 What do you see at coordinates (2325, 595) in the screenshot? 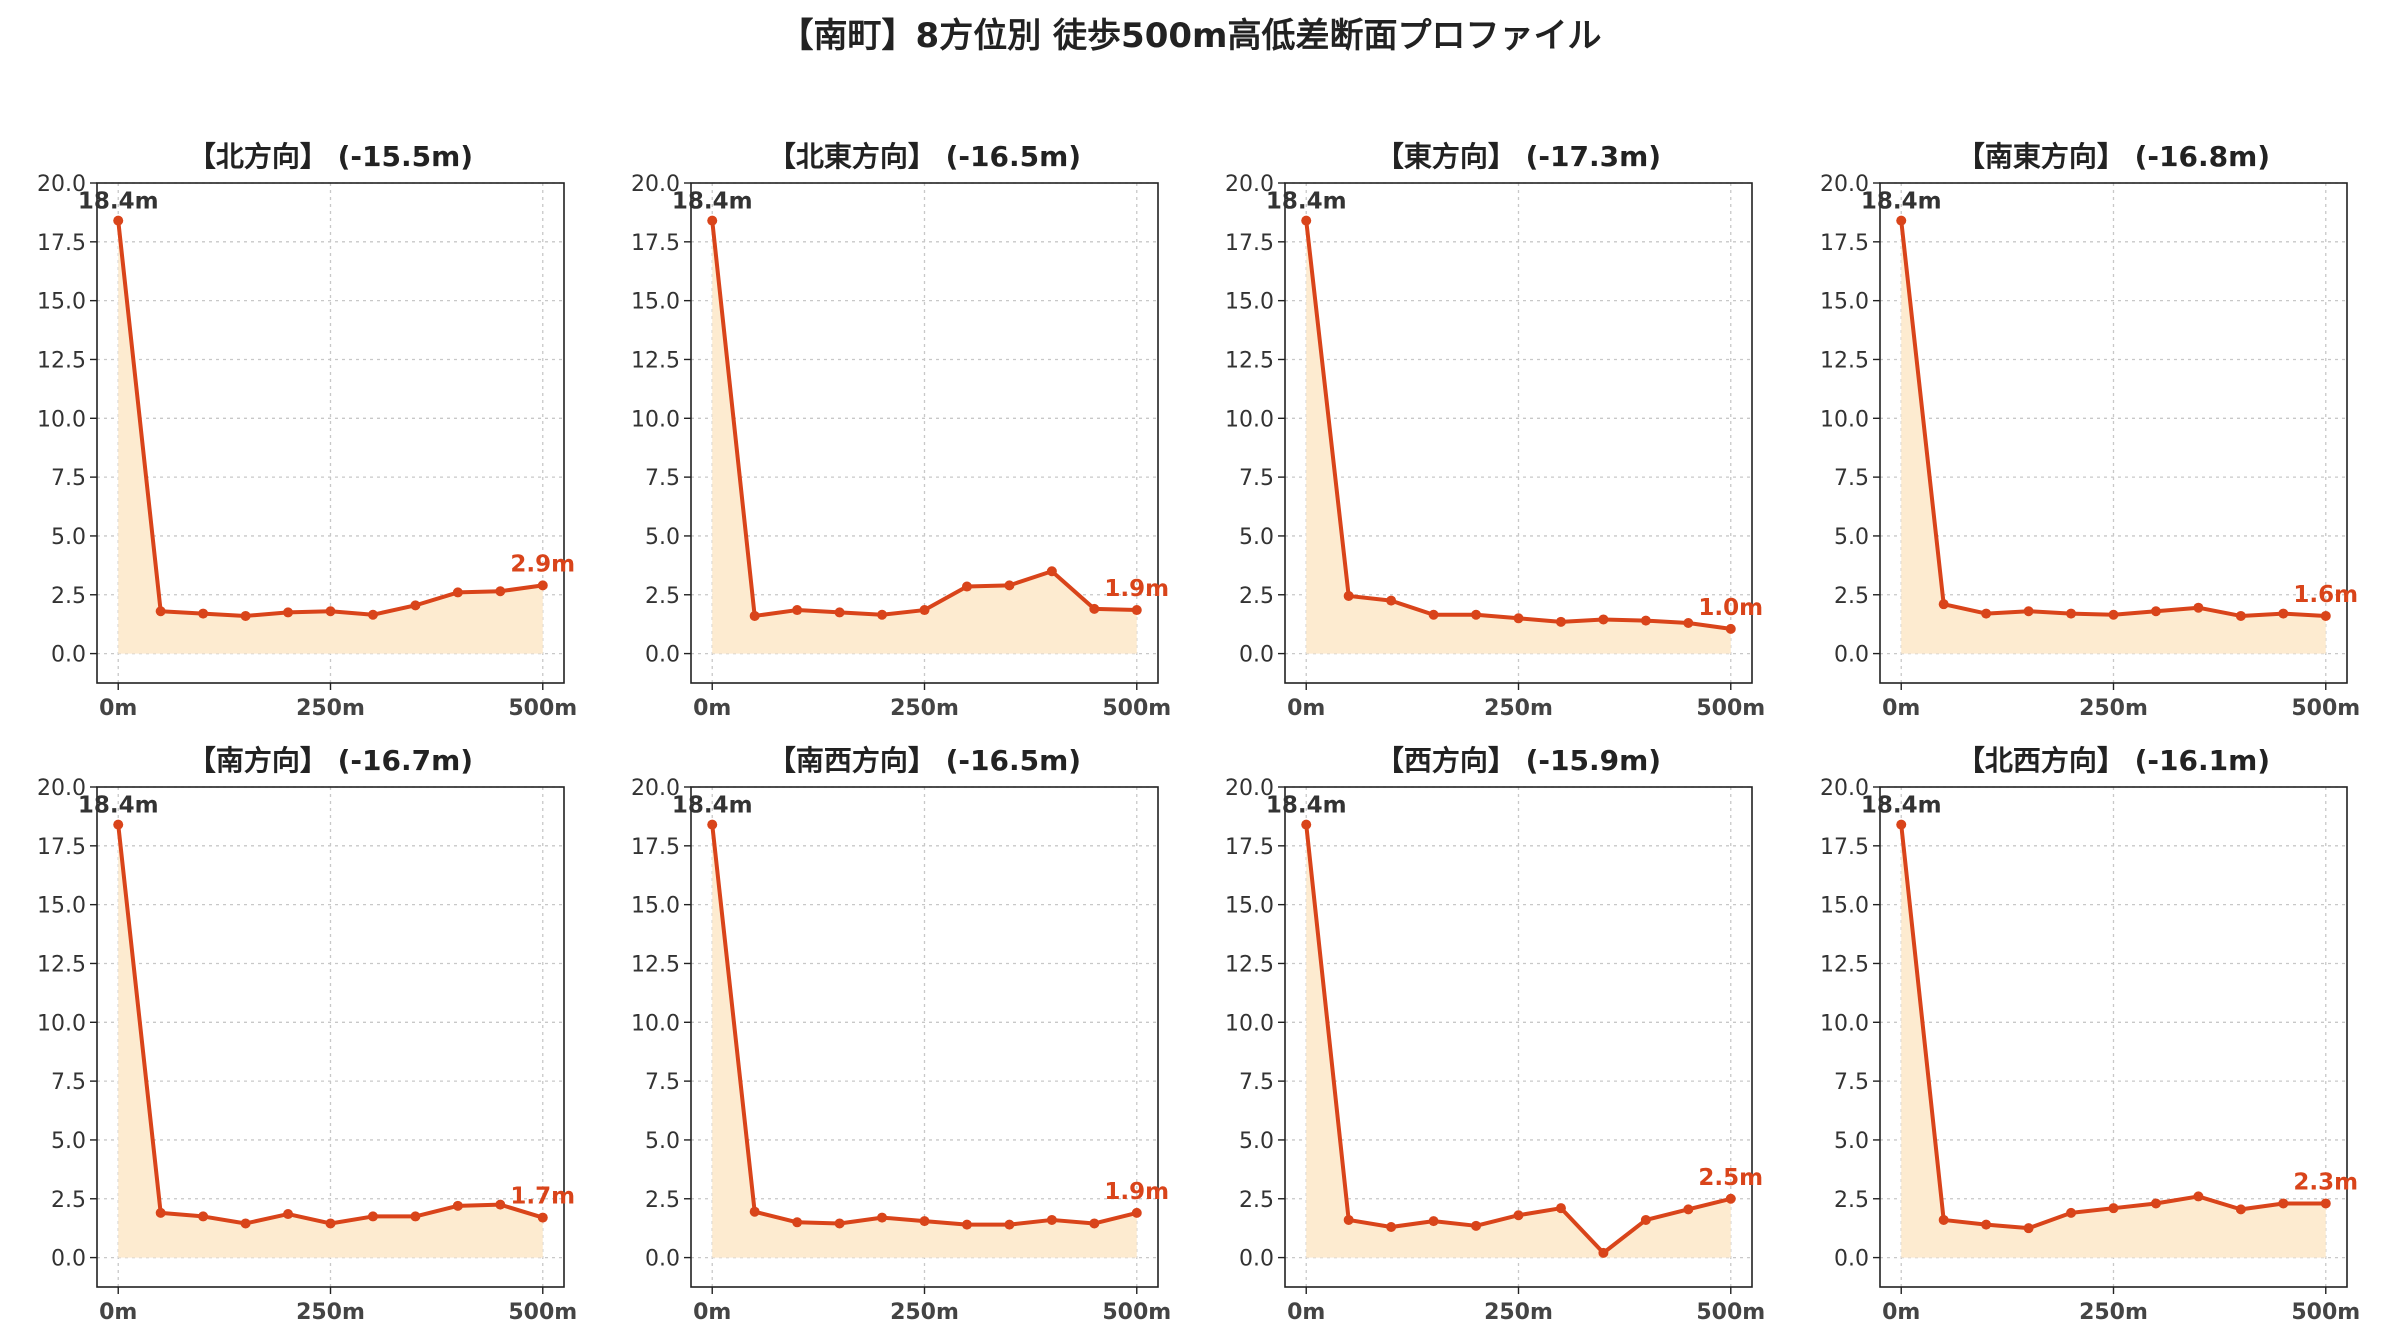
I see `end-value-label: 1.6m` at bounding box center [2325, 595].